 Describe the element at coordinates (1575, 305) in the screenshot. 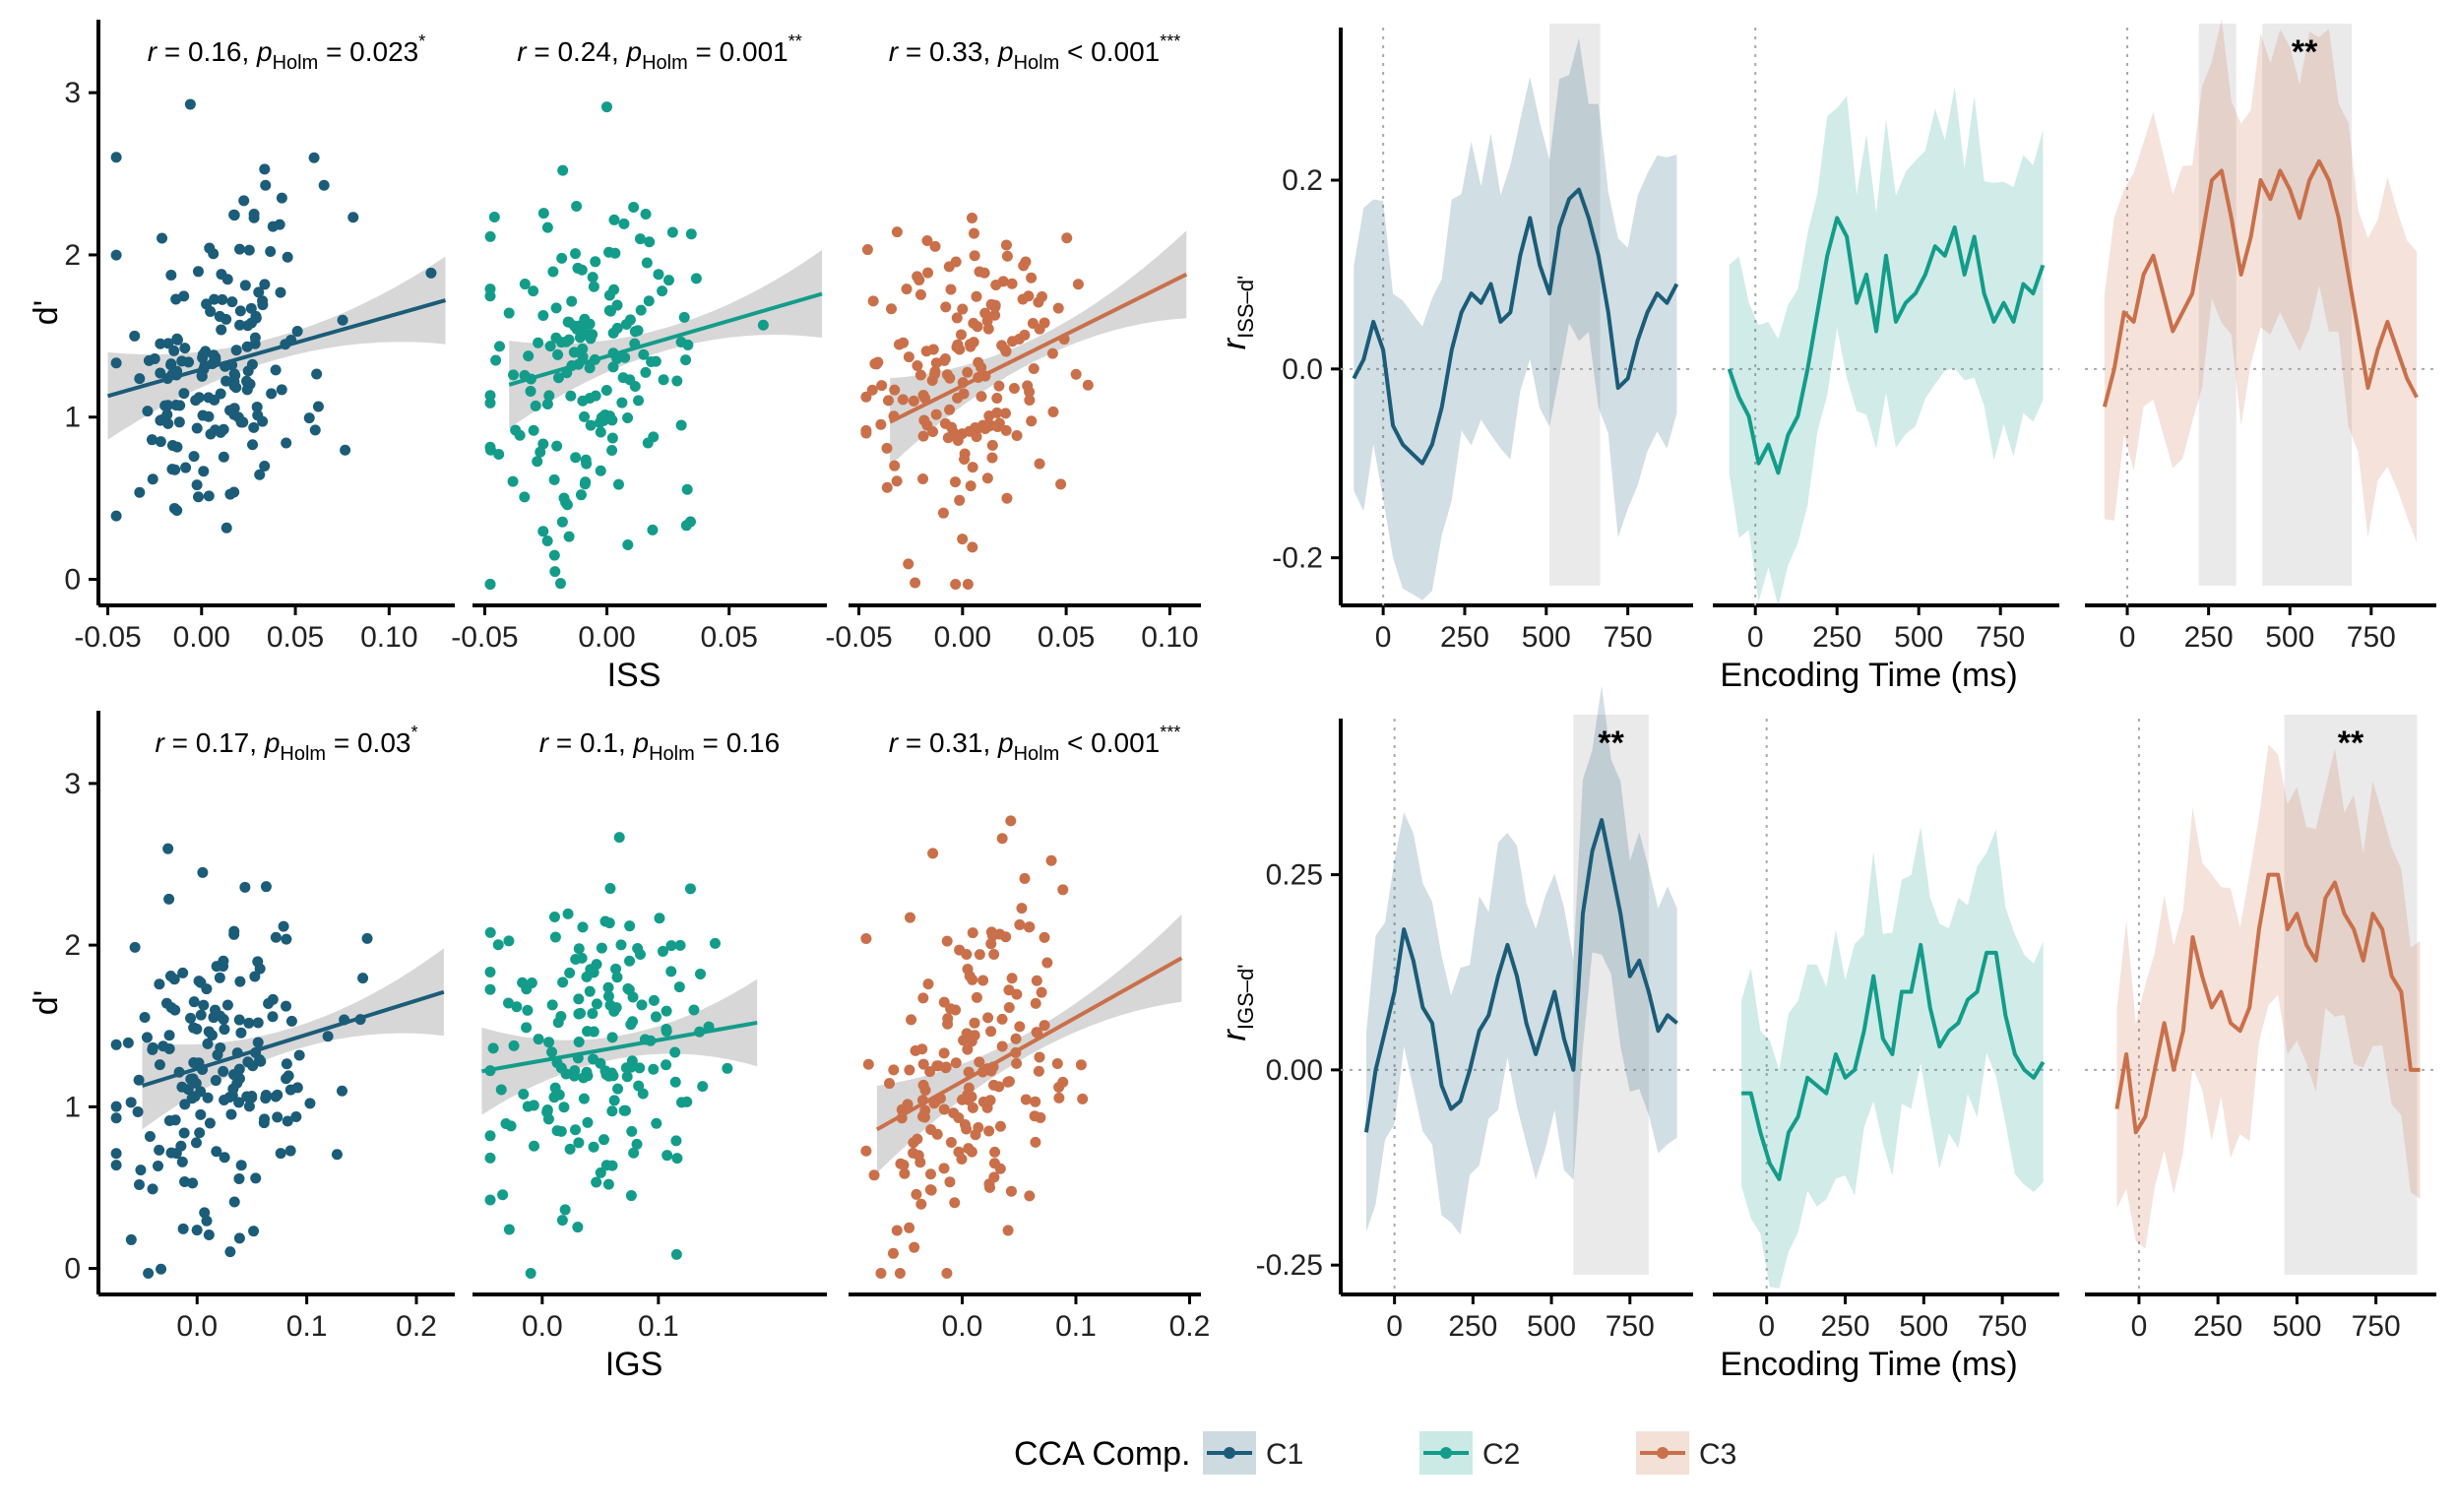

I see `significance-window` at that location.